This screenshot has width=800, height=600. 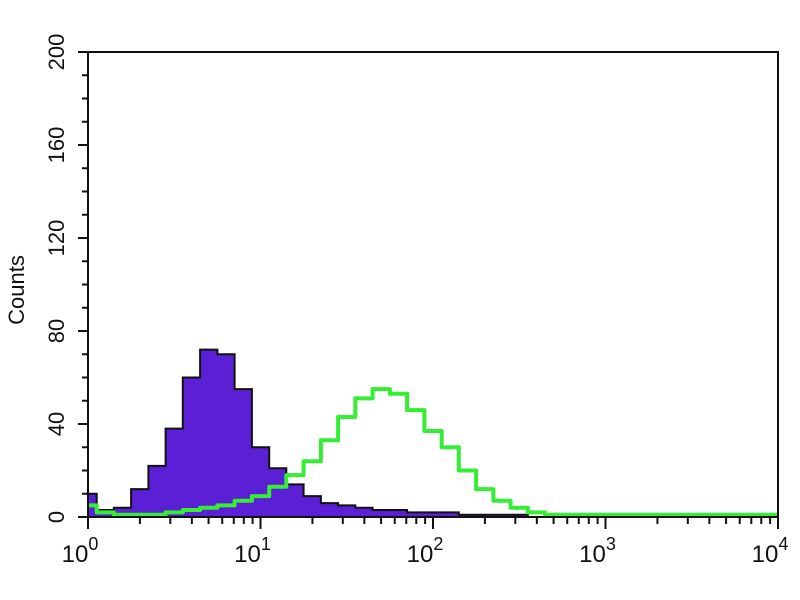 What do you see at coordinates (56, 517) in the screenshot?
I see `y-tick-label: 0` at bounding box center [56, 517].